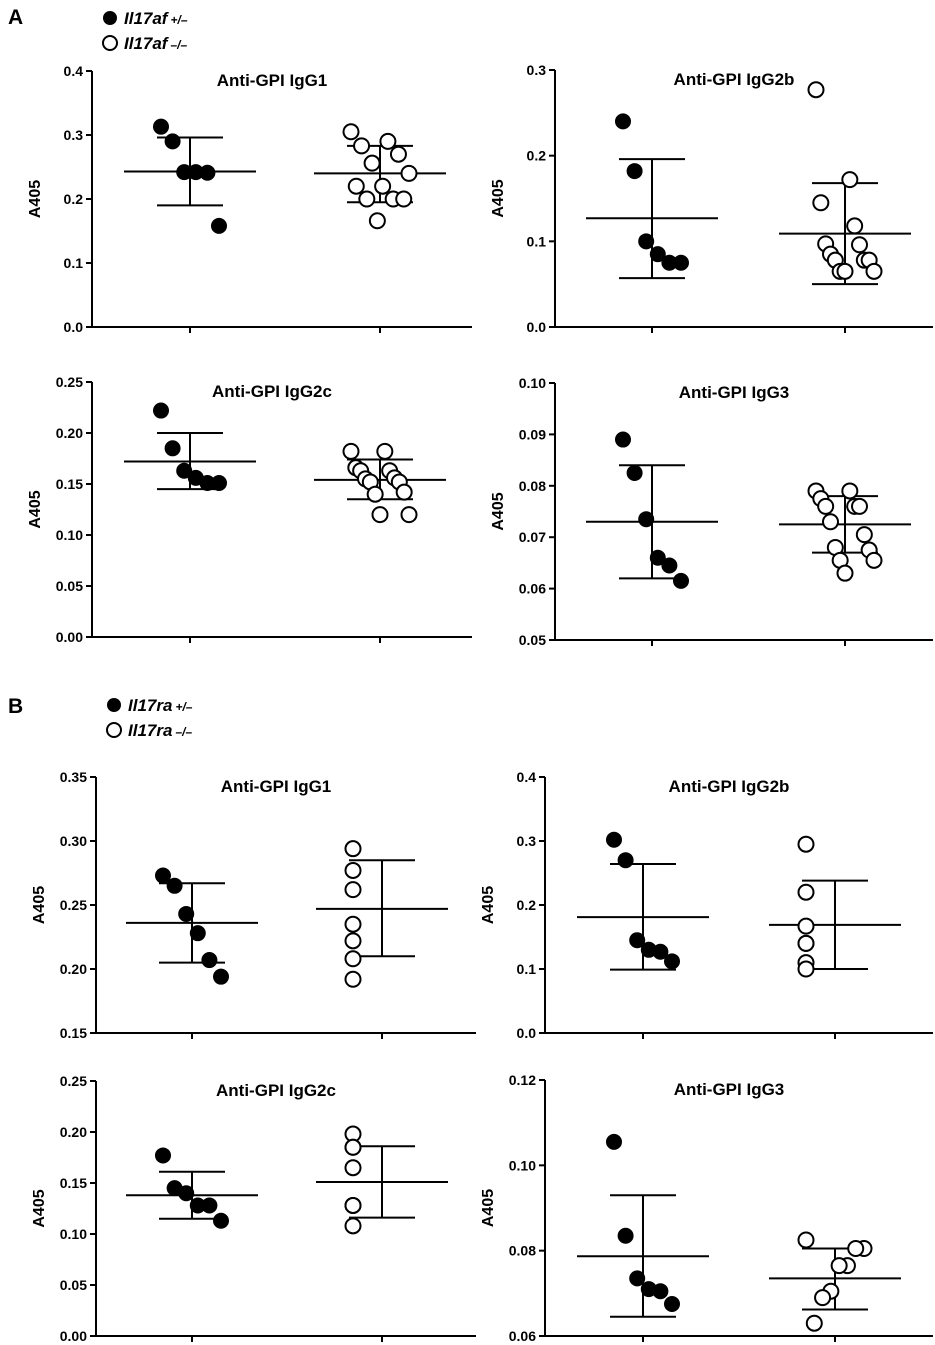 The height and width of the screenshot is (1345, 935). Describe the element at coordinates (156, 18) in the screenshot. I see `legend-filled-label: Il17af +/–` at that location.